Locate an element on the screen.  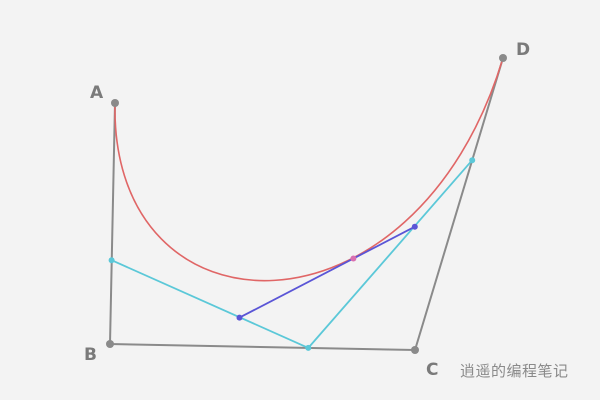
first-level-point-cd is located at coordinates (472, 160).